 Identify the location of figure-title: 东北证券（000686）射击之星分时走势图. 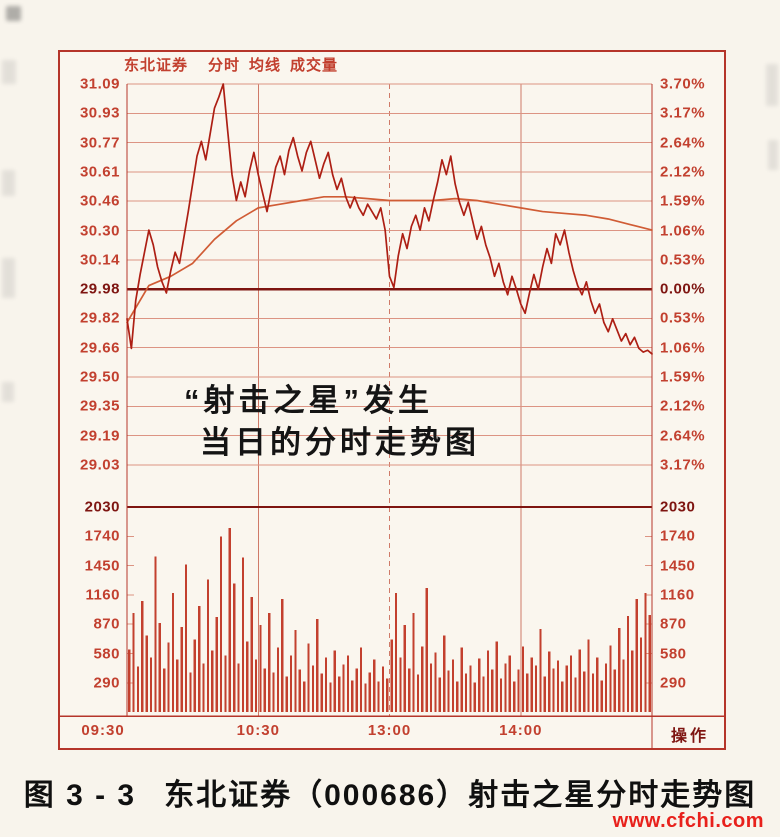
(460, 795).